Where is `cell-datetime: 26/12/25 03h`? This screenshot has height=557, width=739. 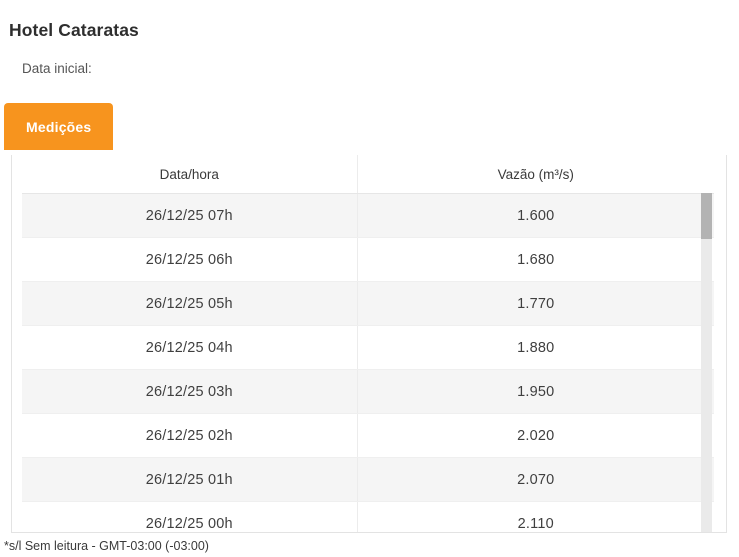 cell-datetime: 26/12/25 03h is located at coordinates (190, 391).